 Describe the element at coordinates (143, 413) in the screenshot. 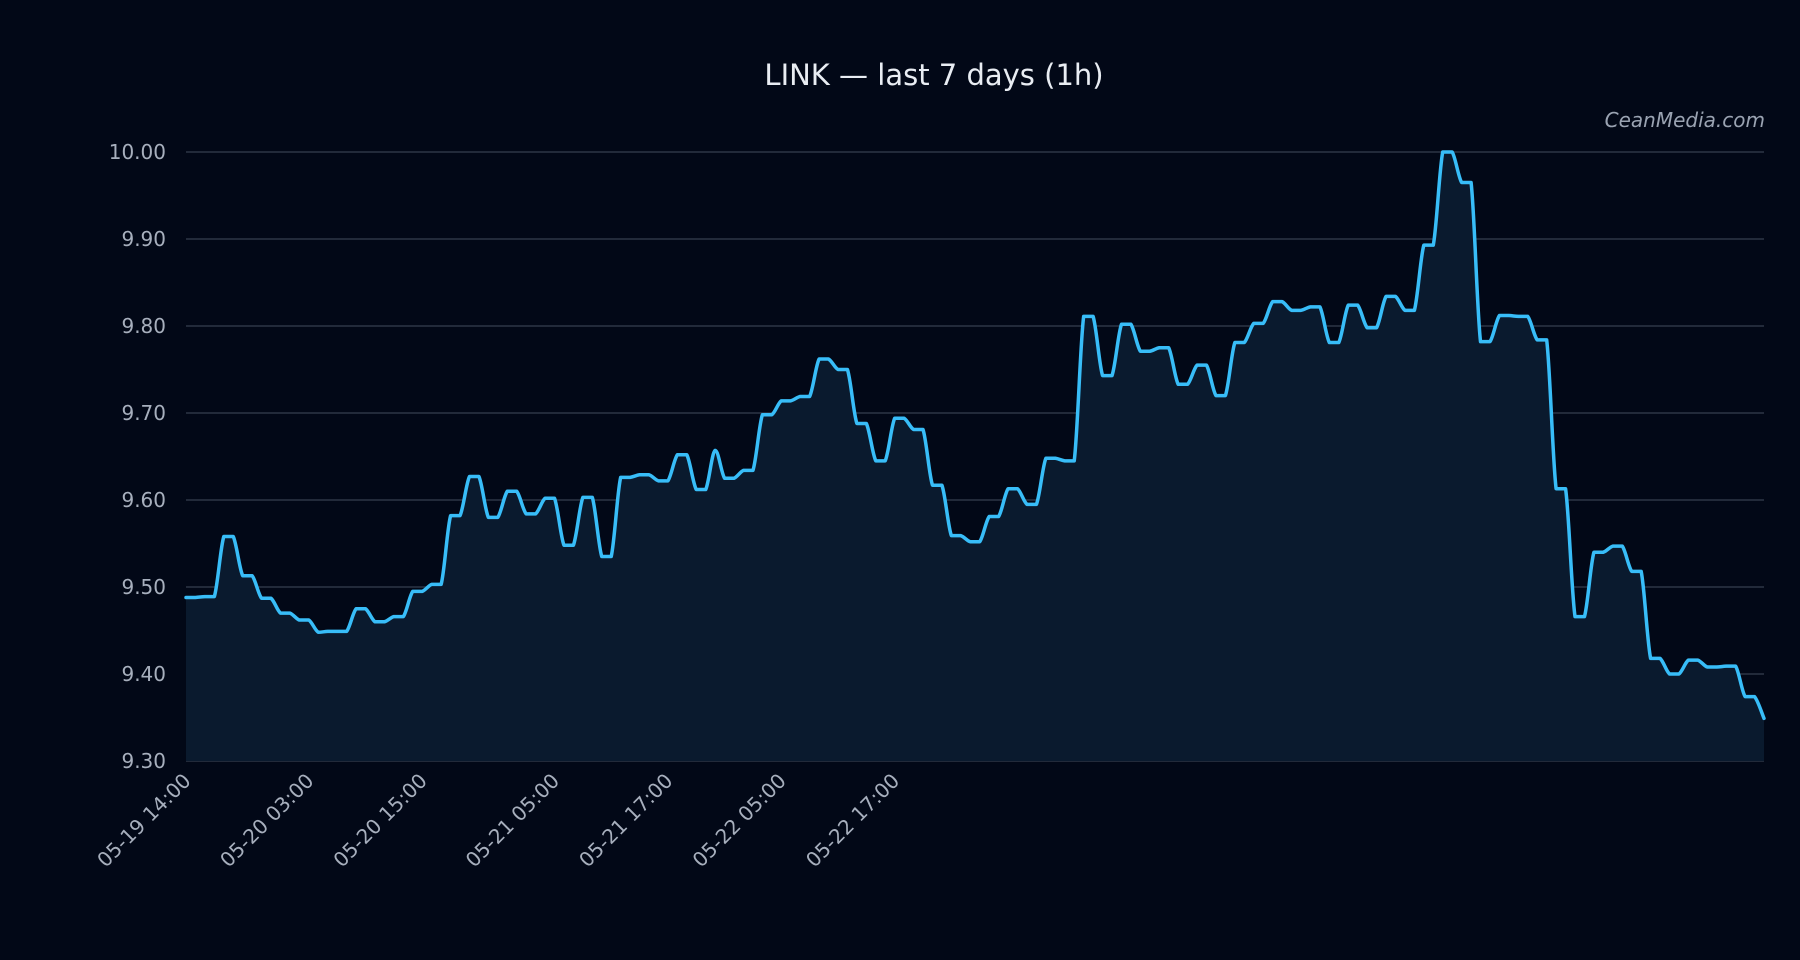

I see `y-tick-label: 9.70` at that location.